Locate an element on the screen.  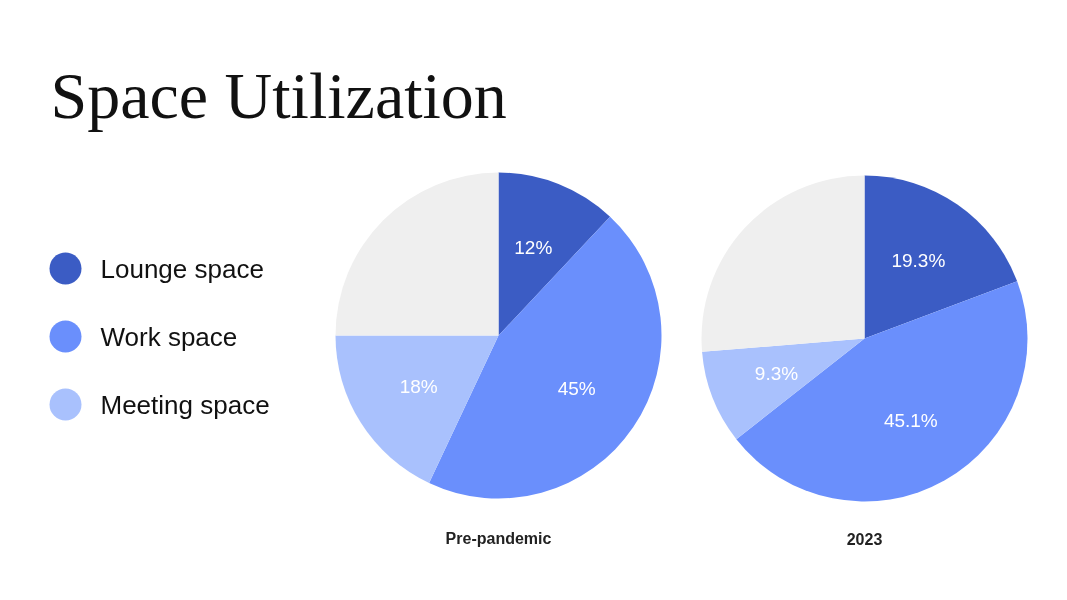
legend-label: Meeting space is located at coordinates (185, 404).